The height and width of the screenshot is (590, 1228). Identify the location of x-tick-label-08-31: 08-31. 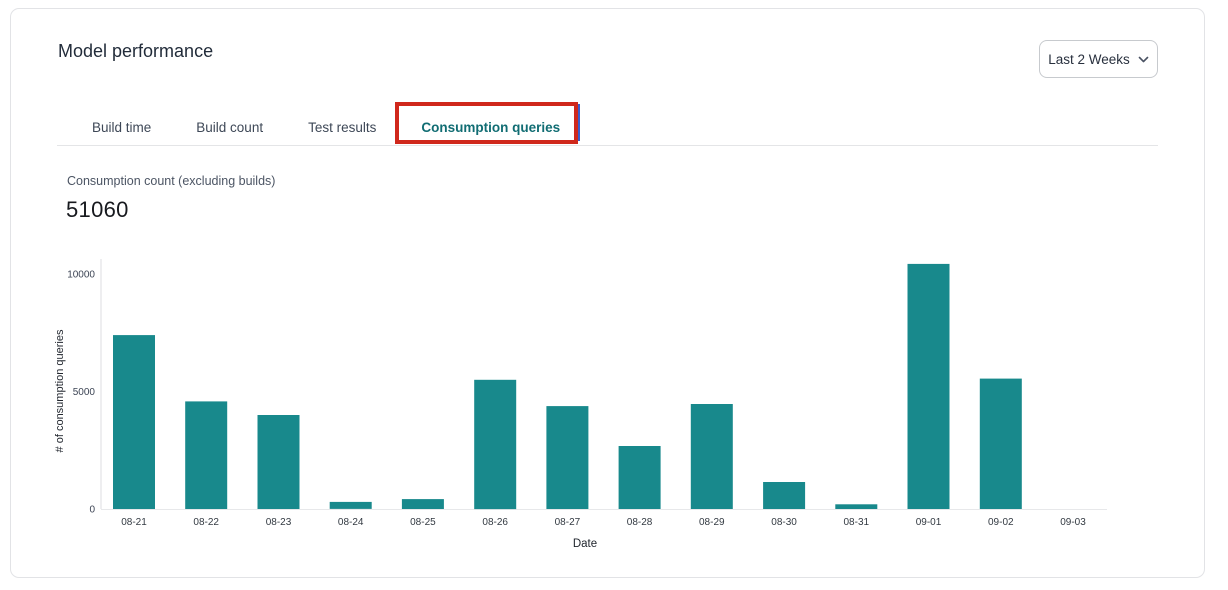
(857, 522).